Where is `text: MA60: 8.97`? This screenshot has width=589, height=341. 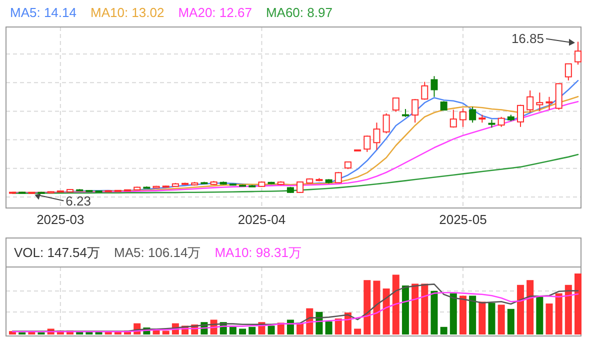
text: MA60: 8.97 is located at coordinates (299, 12).